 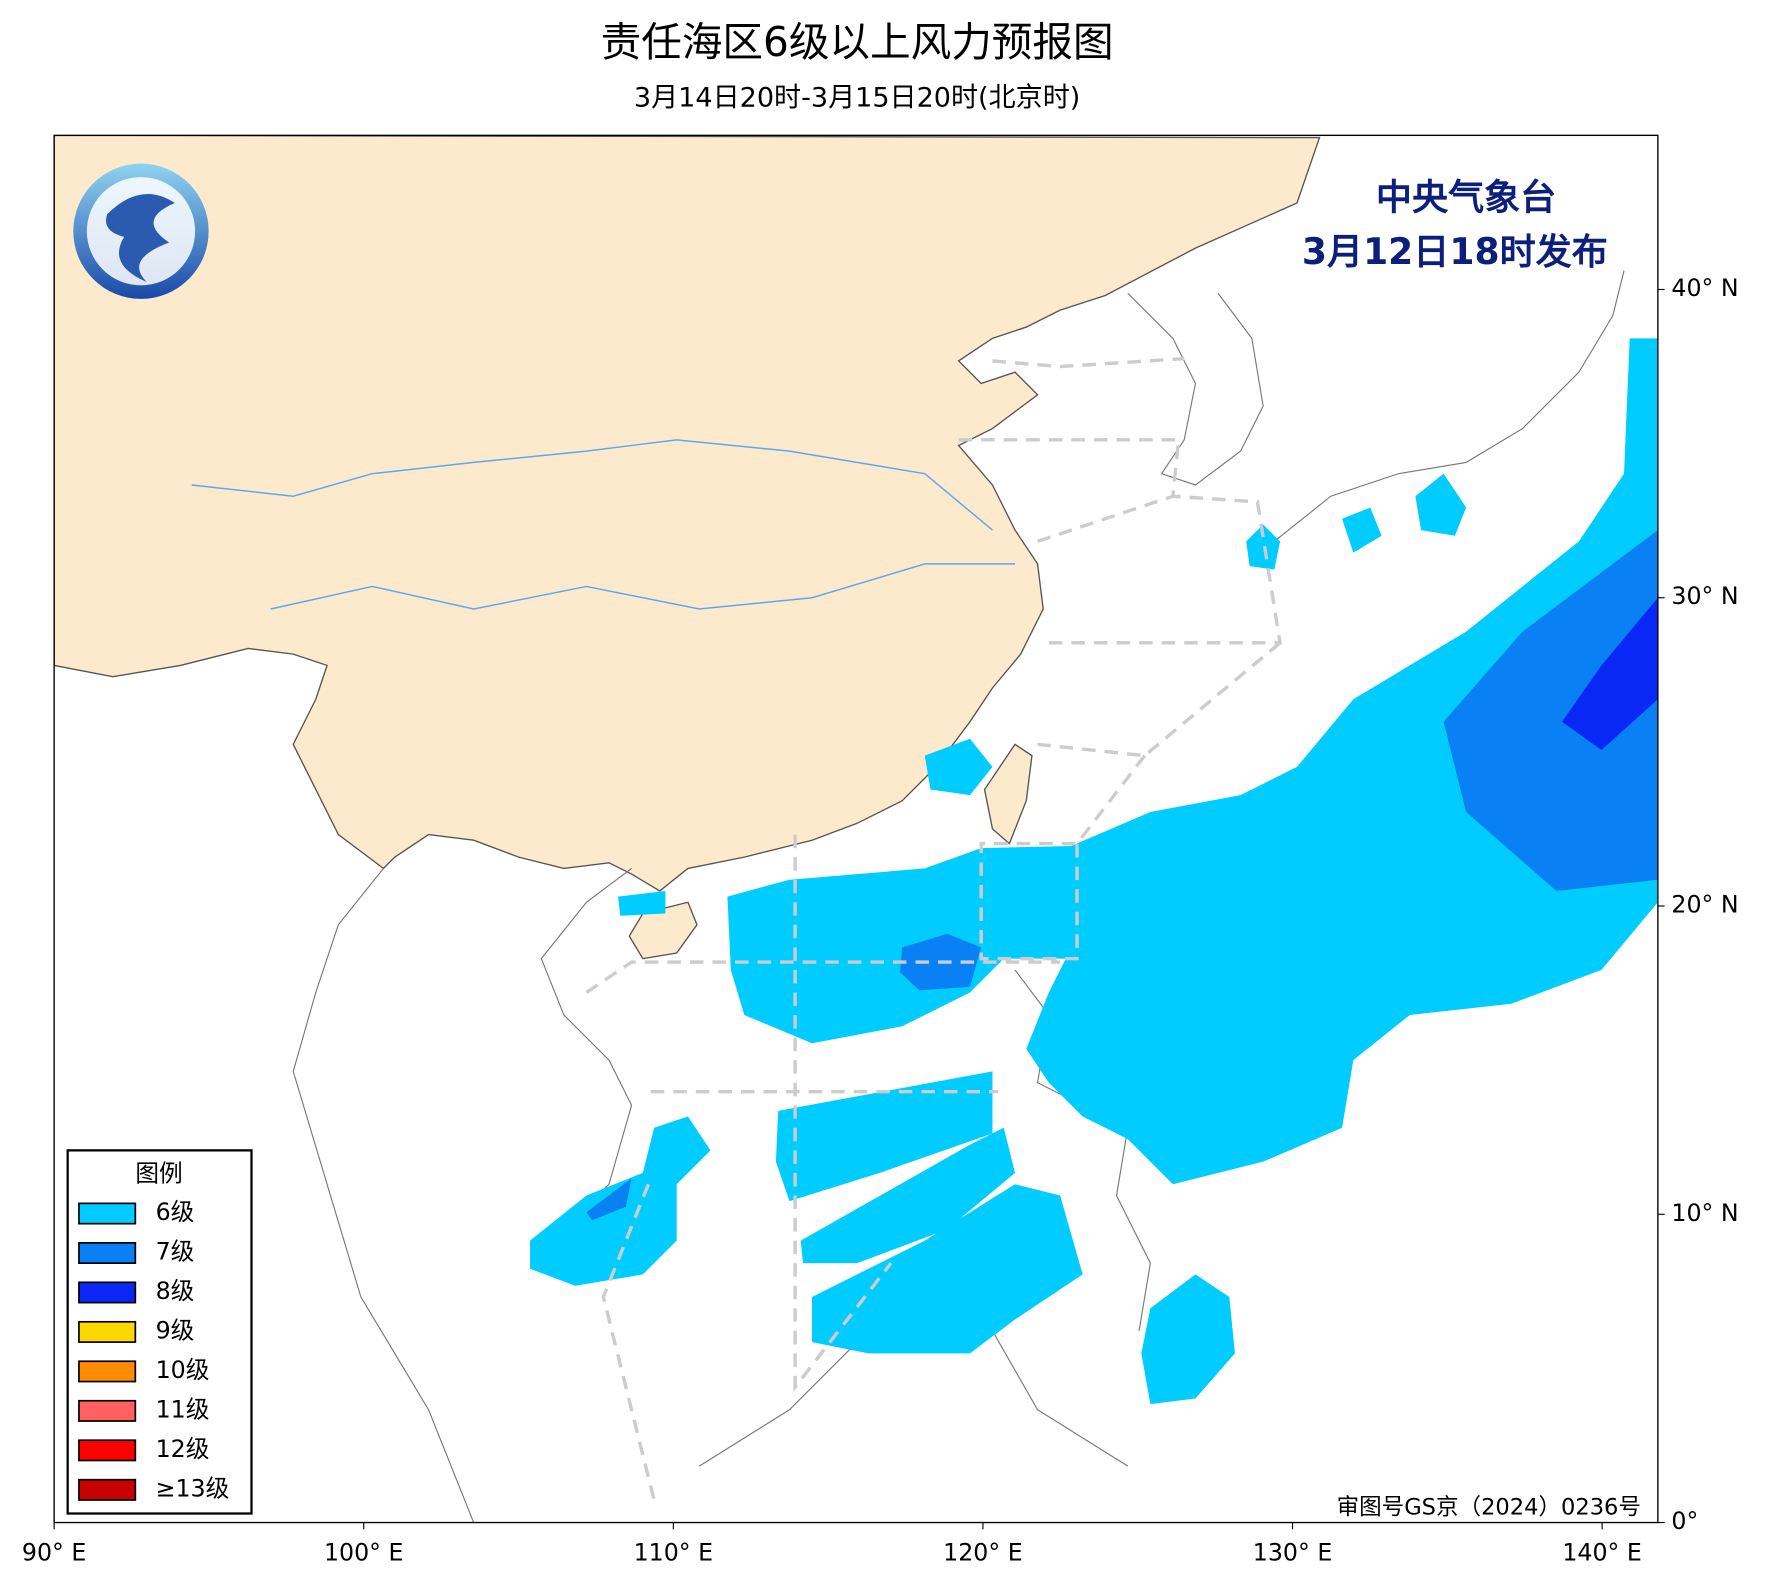 What do you see at coordinates (183, 1370) in the screenshot?
I see `legend-label: 10级` at bounding box center [183, 1370].